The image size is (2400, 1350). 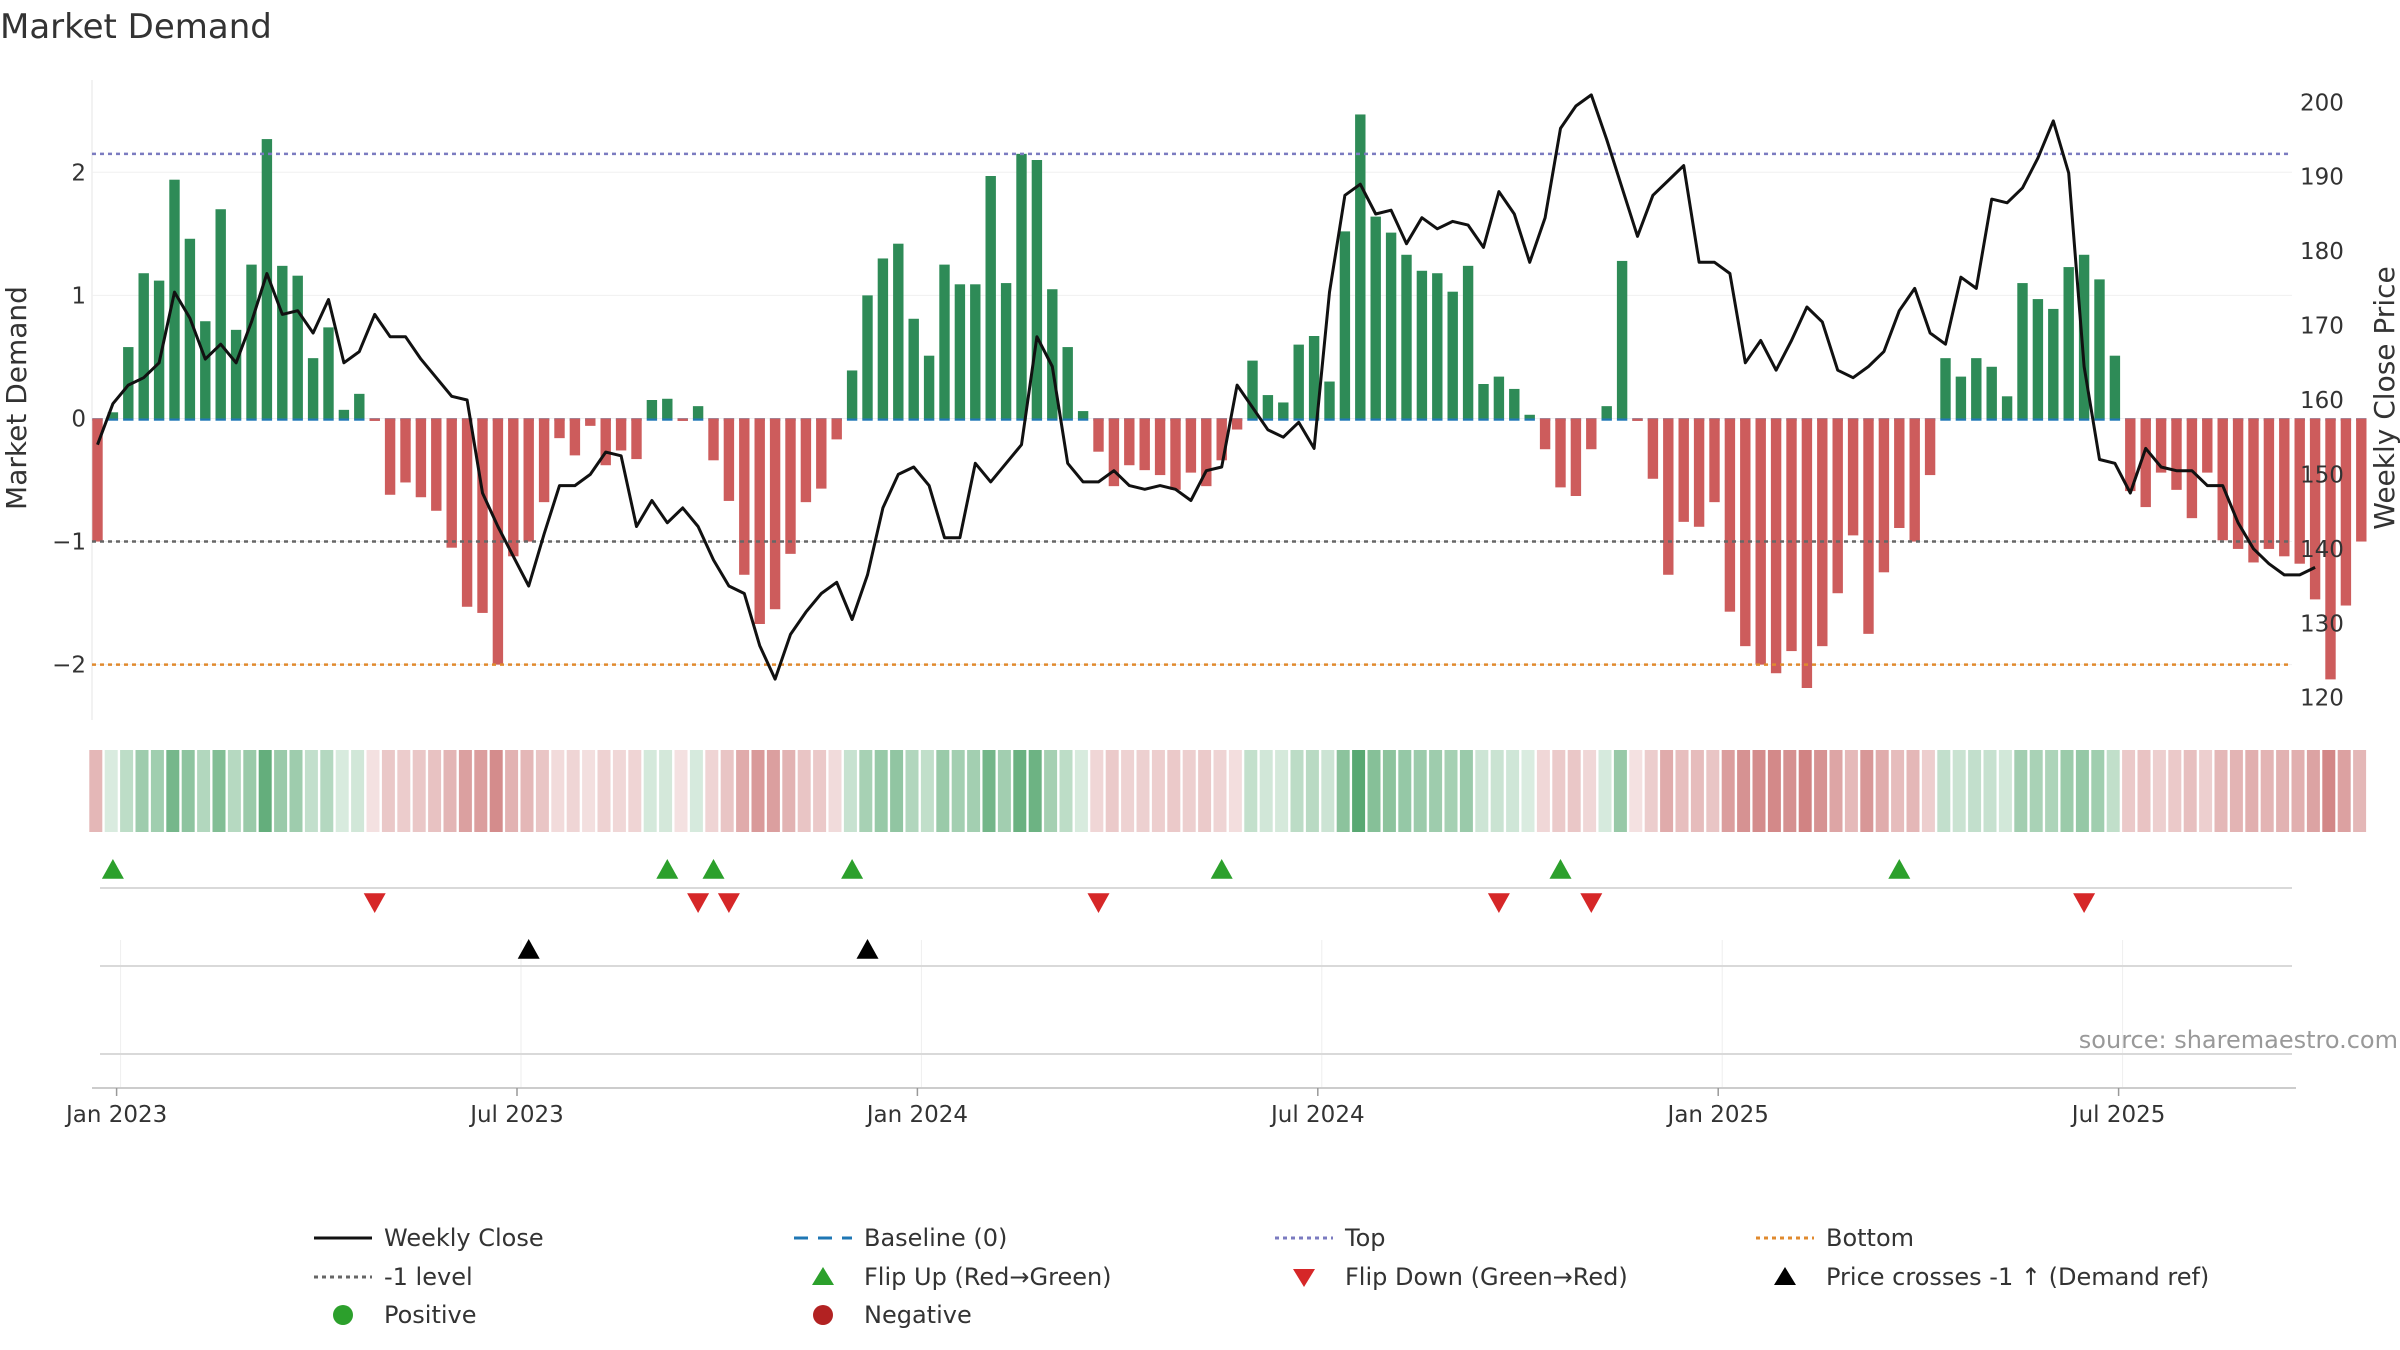 What do you see at coordinates (16, 398) in the screenshot?
I see `y-axis-left-label: Market Demand` at bounding box center [16, 398].